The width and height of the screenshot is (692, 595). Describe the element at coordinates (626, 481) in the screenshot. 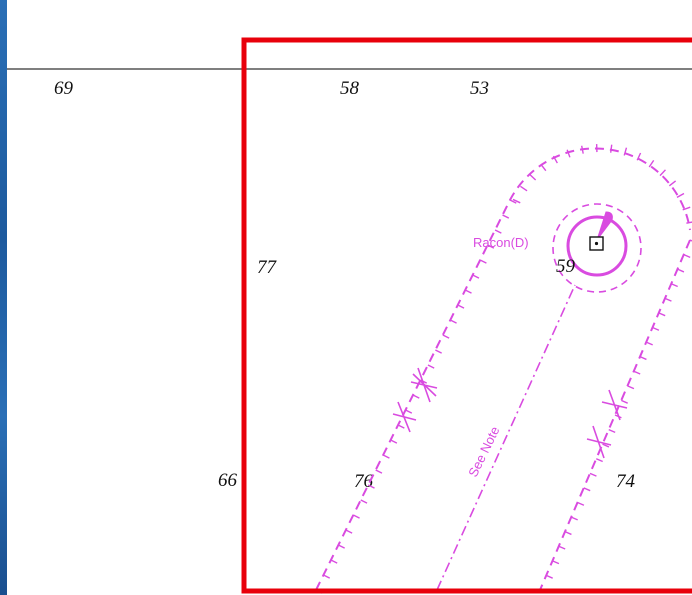

I see `sounding-74: 74` at that location.